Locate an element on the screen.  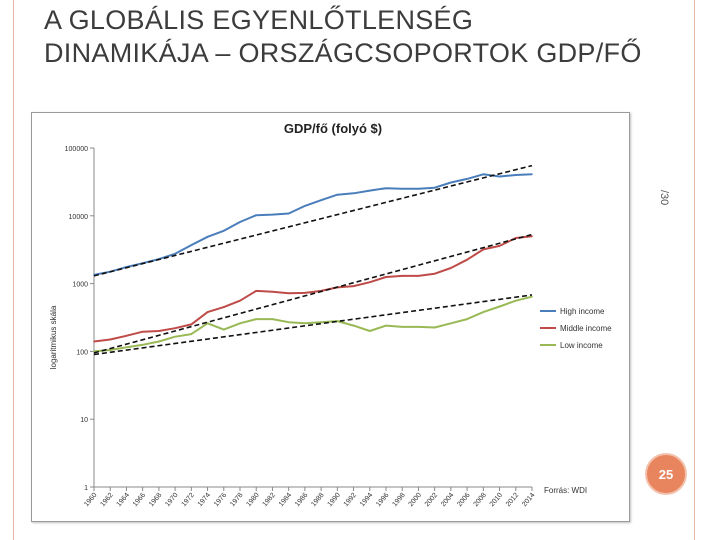
series-line-middle-income is located at coordinates (313, 289).